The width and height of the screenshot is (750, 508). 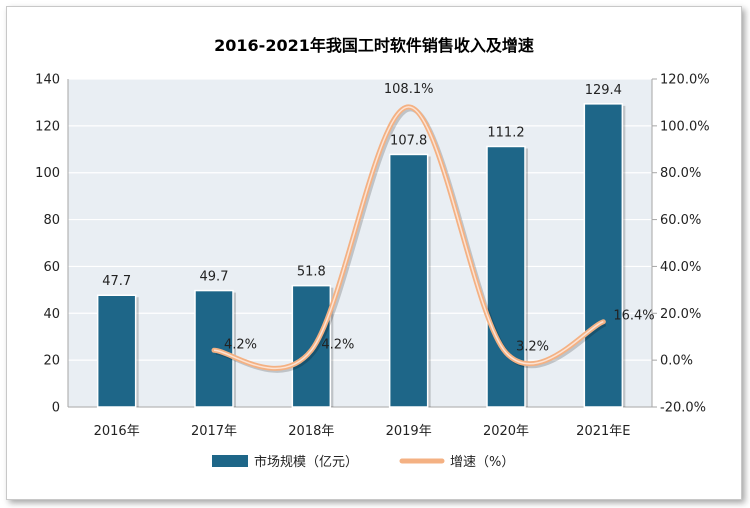 What do you see at coordinates (51, 220) in the screenshot?
I see `left-axis-tick: 80` at bounding box center [51, 220].